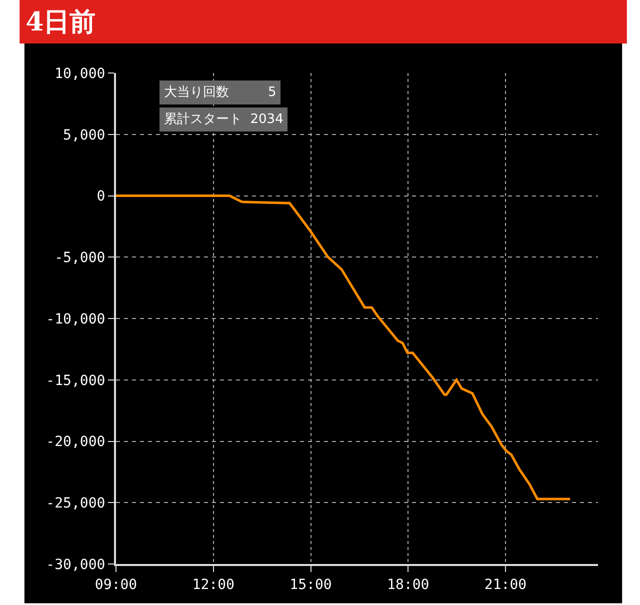  I want to click on y-tick-label: 10,000, so click(80, 74).